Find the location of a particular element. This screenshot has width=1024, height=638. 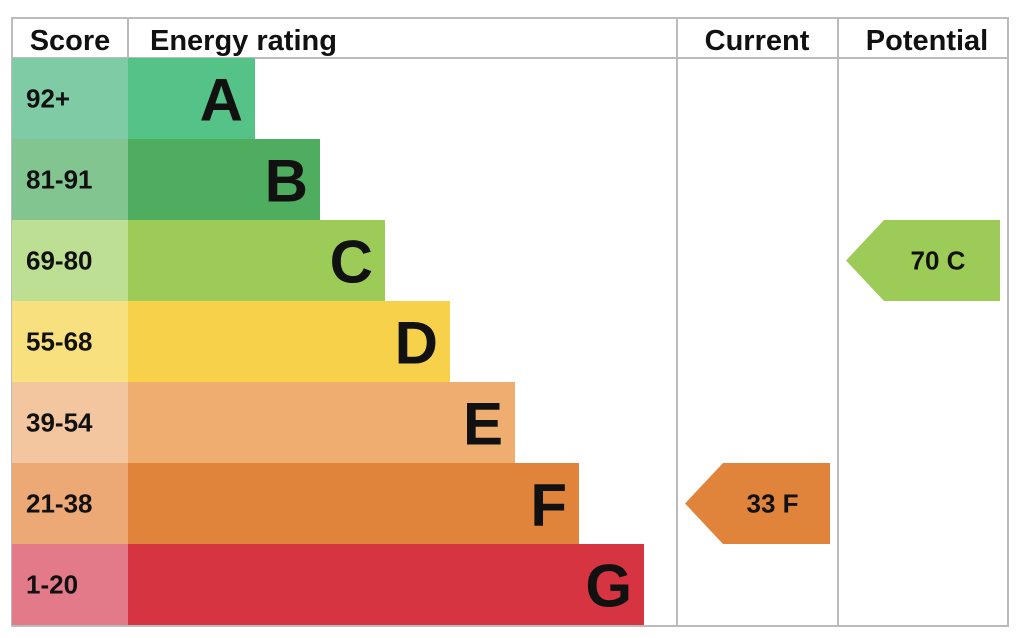

score-cell-d is located at coordinates (70, 341).